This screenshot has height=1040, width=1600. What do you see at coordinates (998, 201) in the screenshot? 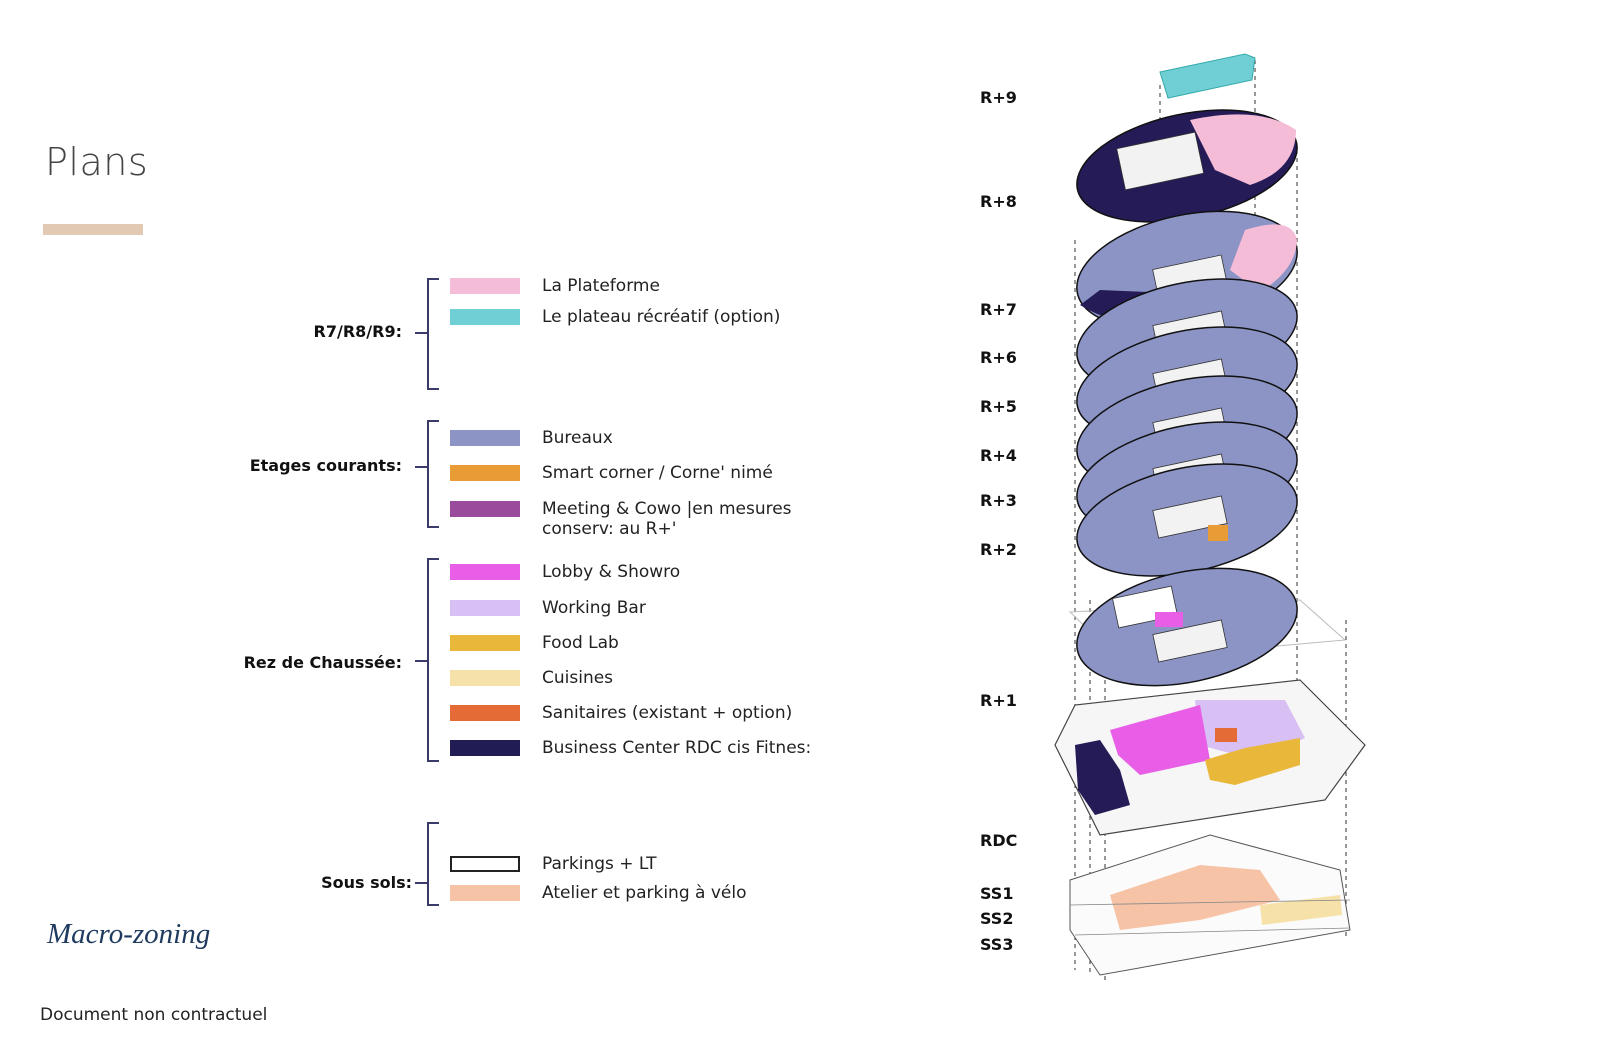
I see `level-label: R+8` at bounding box center [998, 201].